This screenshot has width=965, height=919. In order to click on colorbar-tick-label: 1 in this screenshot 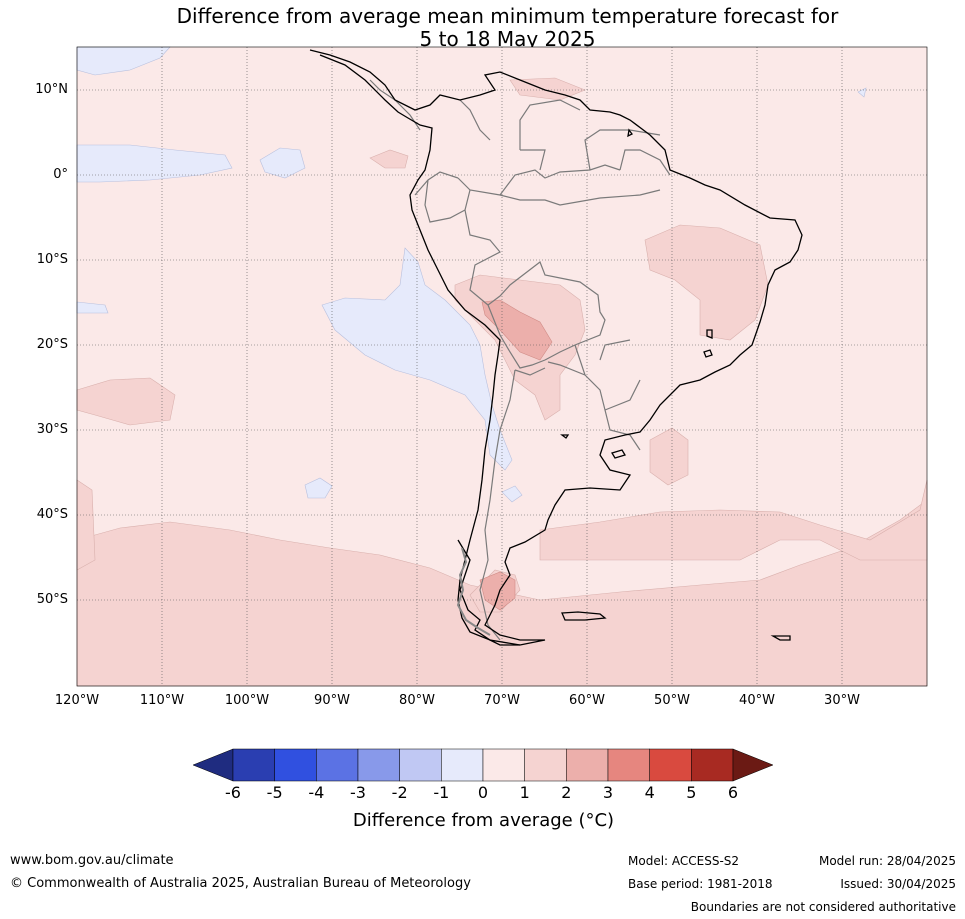, I will do `click(524, 792)`.